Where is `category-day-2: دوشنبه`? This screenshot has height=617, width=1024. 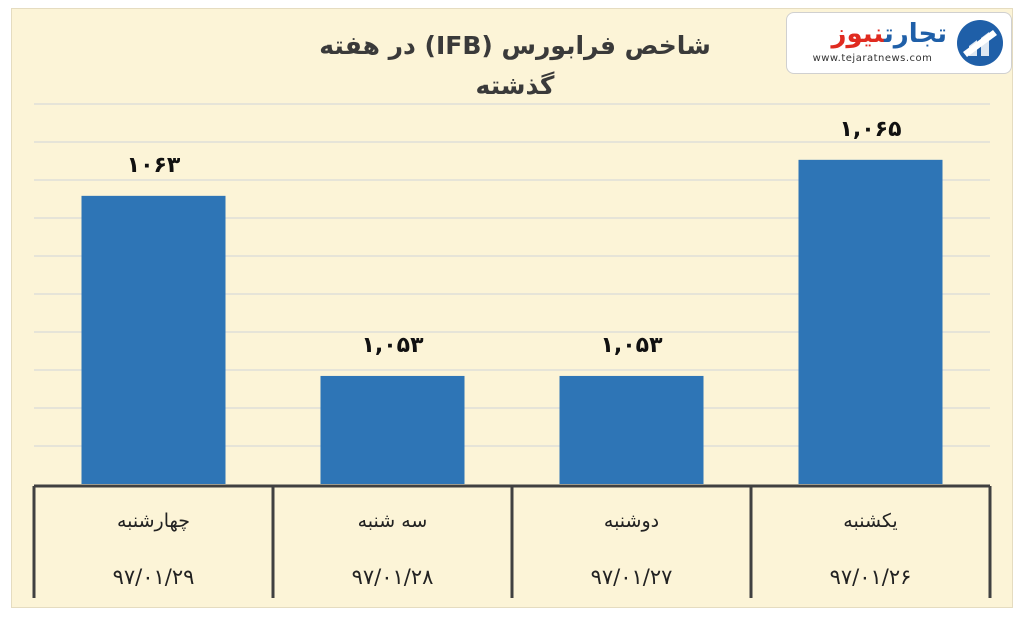
category-day-2: دوشنبه is located at coordinates (631, 521).